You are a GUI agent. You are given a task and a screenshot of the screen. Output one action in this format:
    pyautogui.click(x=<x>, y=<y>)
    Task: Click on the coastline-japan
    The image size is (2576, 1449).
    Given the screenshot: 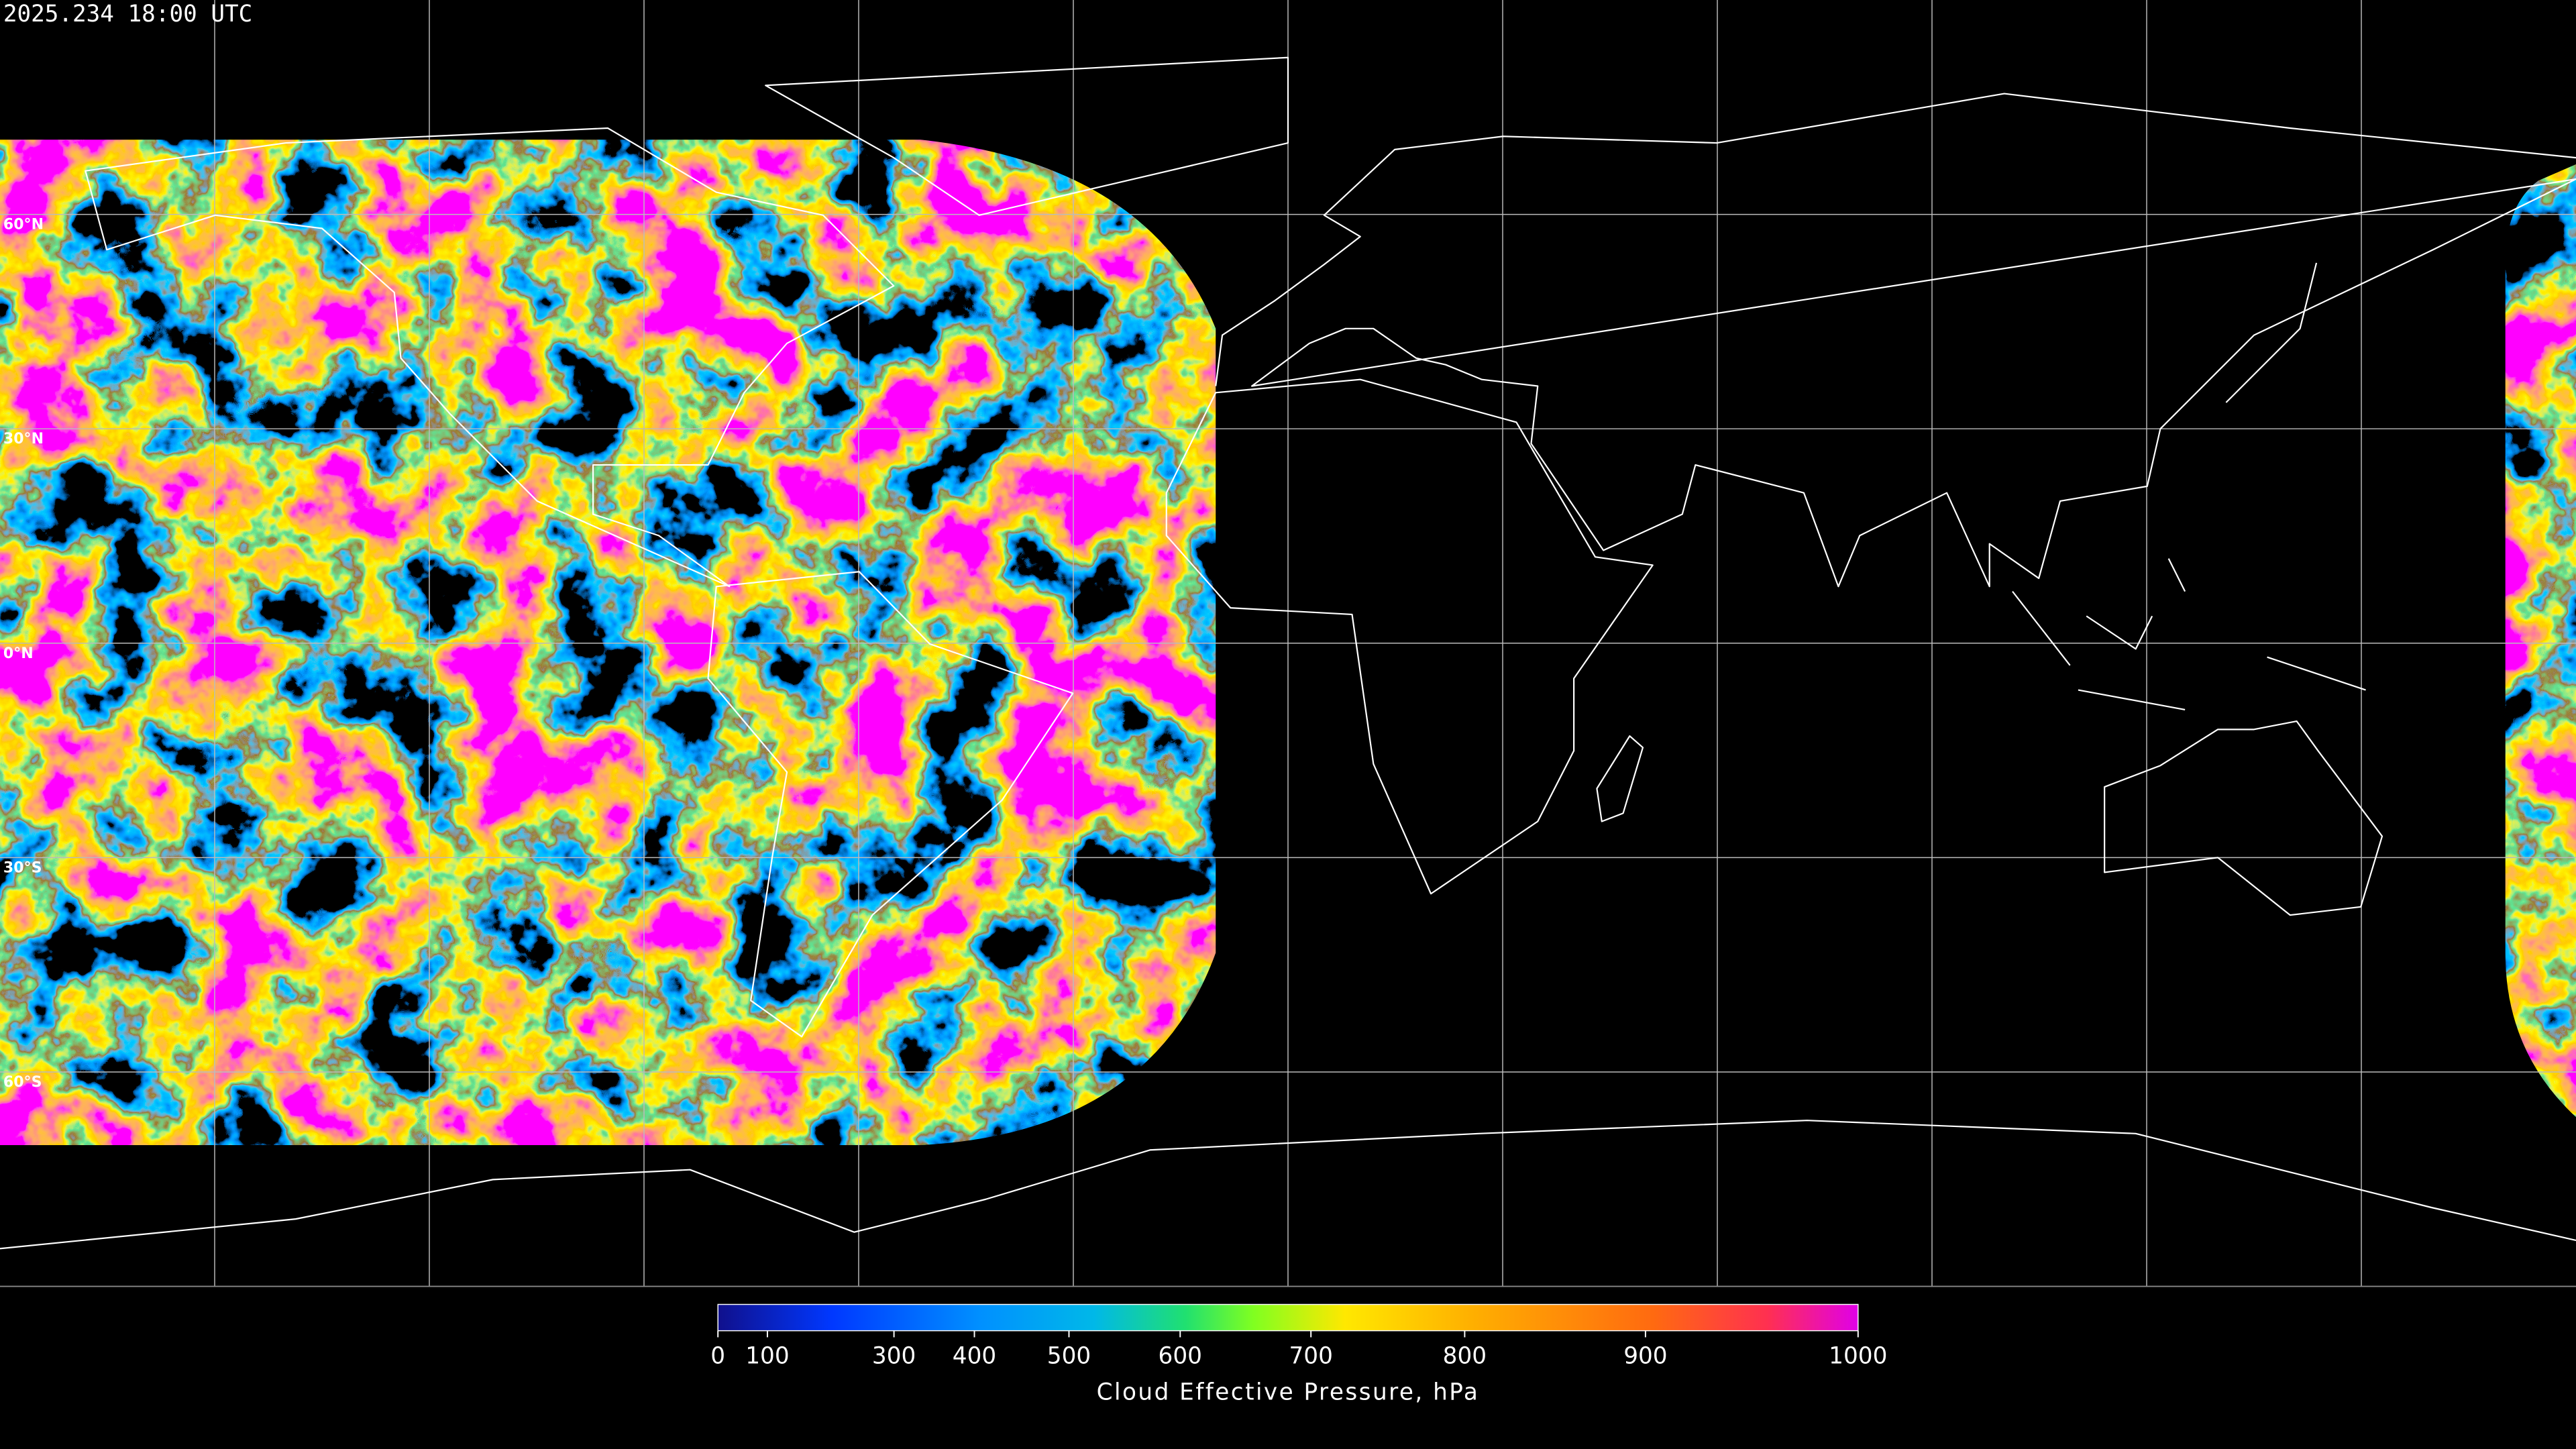 What is the action you would take?
    pyautogui.click(x=2271, y=332)
    